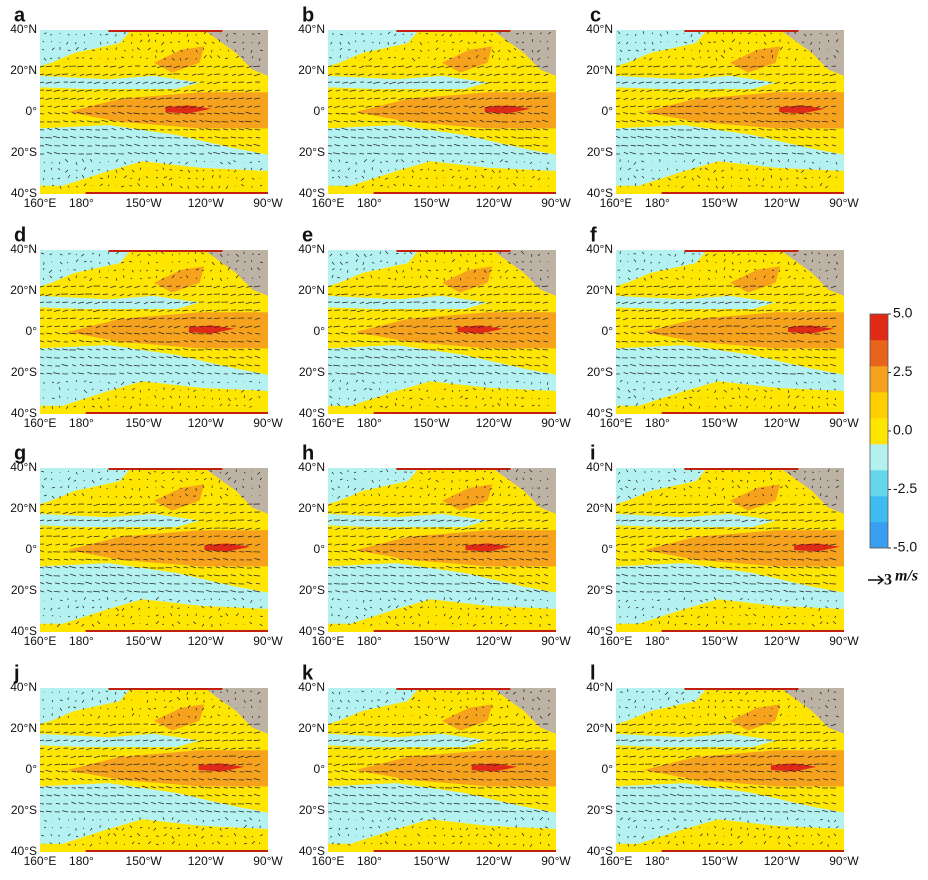 The width and height of the screenshot is (928, 880). I want to click on panel-label: a, so click(20, 15).